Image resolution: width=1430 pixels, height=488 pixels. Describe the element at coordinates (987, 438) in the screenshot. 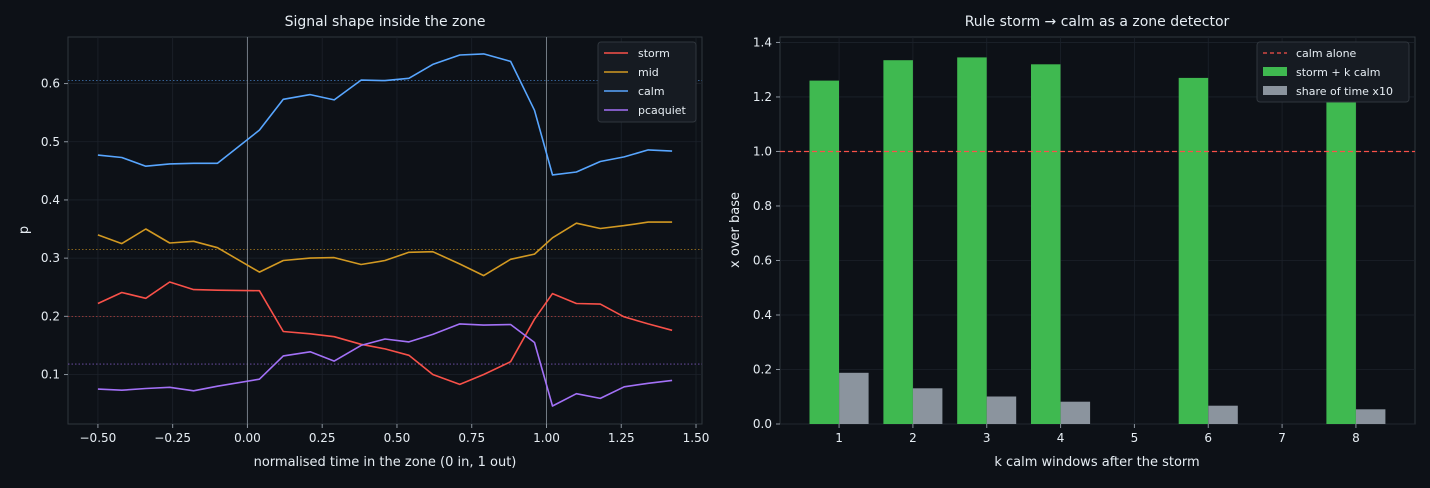

I see `right-x-tick-label: 3` at that location.